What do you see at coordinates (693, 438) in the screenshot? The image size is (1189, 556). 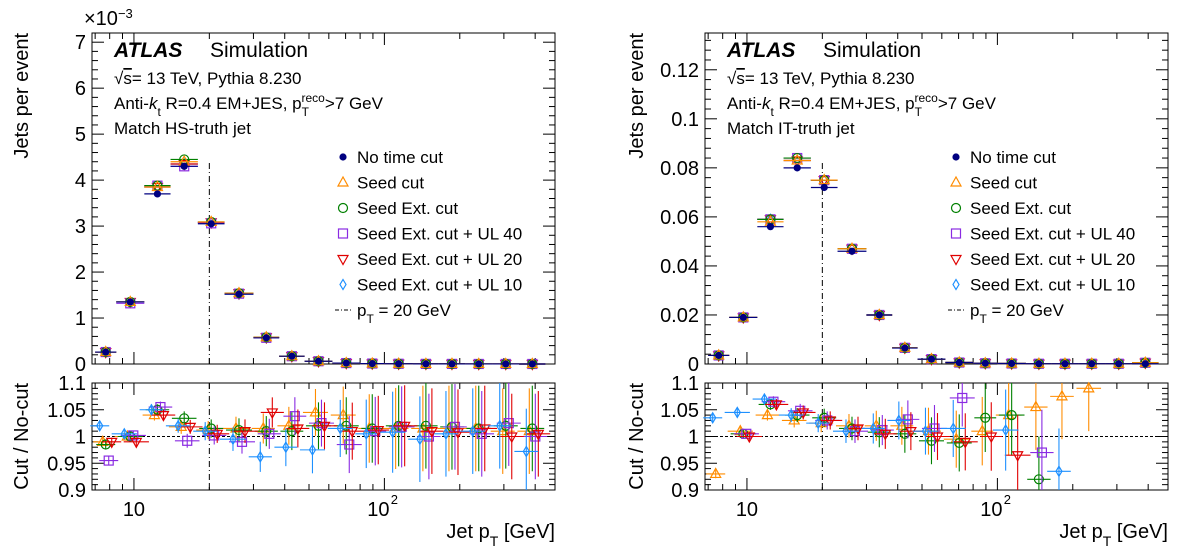 I see `ratio-y-tick-label: 1` at bounding box center [693, 438].